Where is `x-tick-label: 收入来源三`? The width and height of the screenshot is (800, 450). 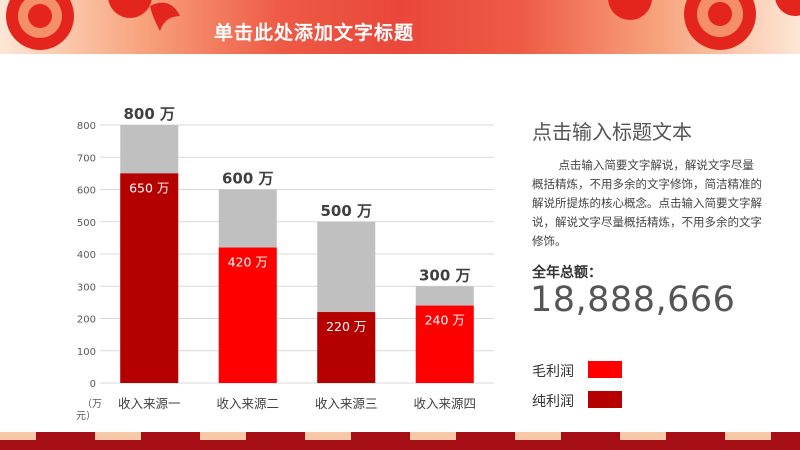 x-tick-label: 收入来源三 is located at coordinates (346, 403).